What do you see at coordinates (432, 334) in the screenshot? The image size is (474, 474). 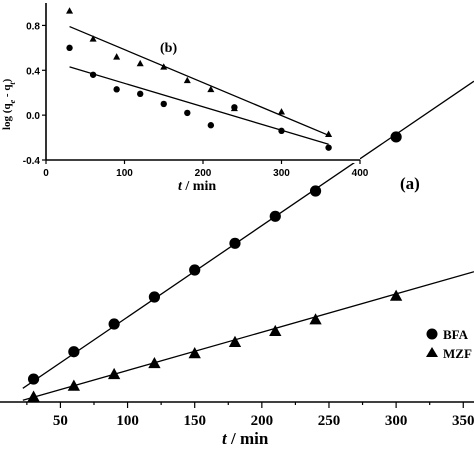 I see `legend-marker-bfa` at bounding box center [432, 334].